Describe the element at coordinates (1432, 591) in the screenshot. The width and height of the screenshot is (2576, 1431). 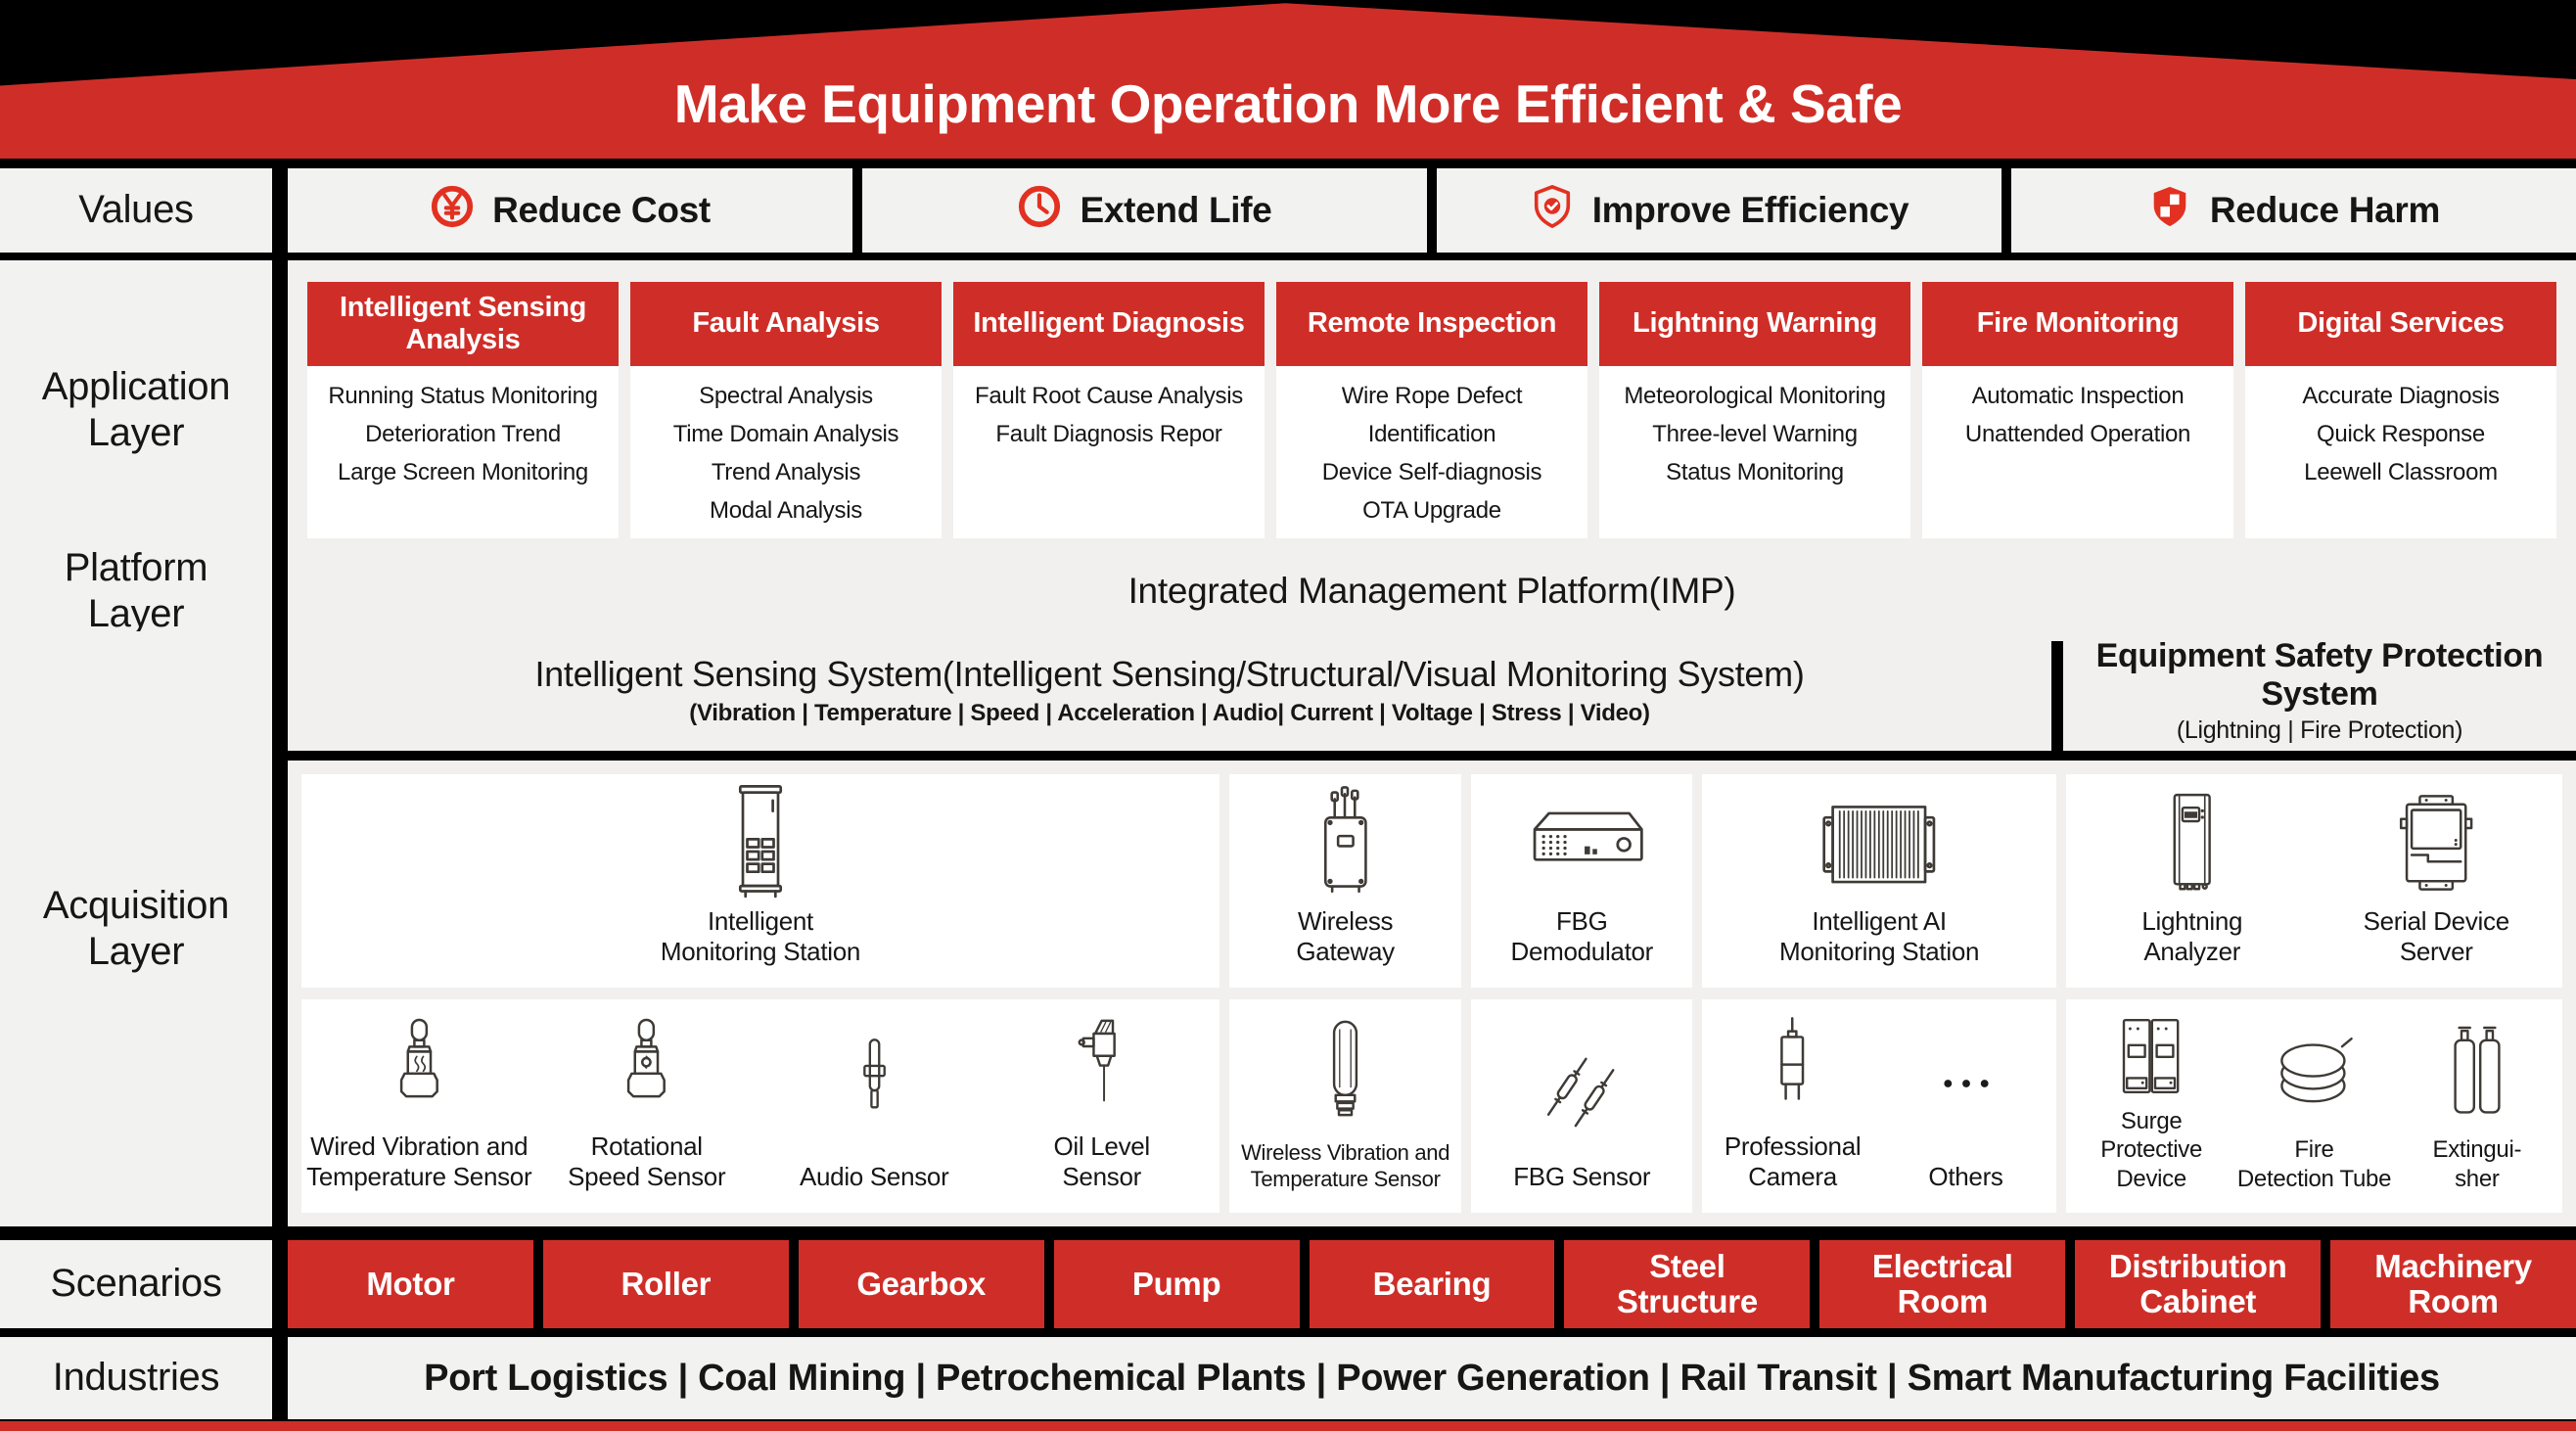
I see `integrated-management-platform: Integrated Management Platform(IMP)` at that location.